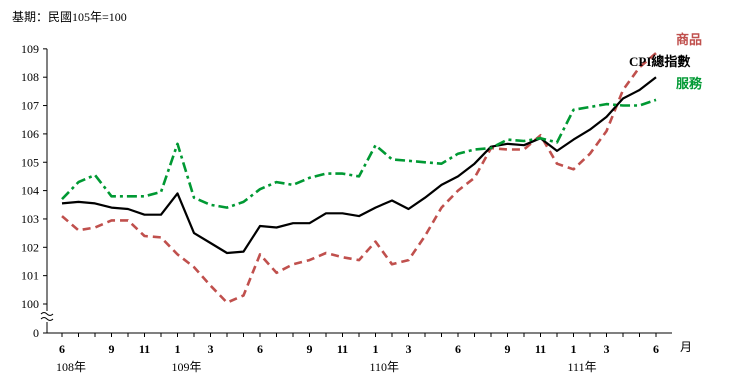 The width and height of the screenshot is (731, 376). I want to click on y-tick-label: 106, so click(30, 134).